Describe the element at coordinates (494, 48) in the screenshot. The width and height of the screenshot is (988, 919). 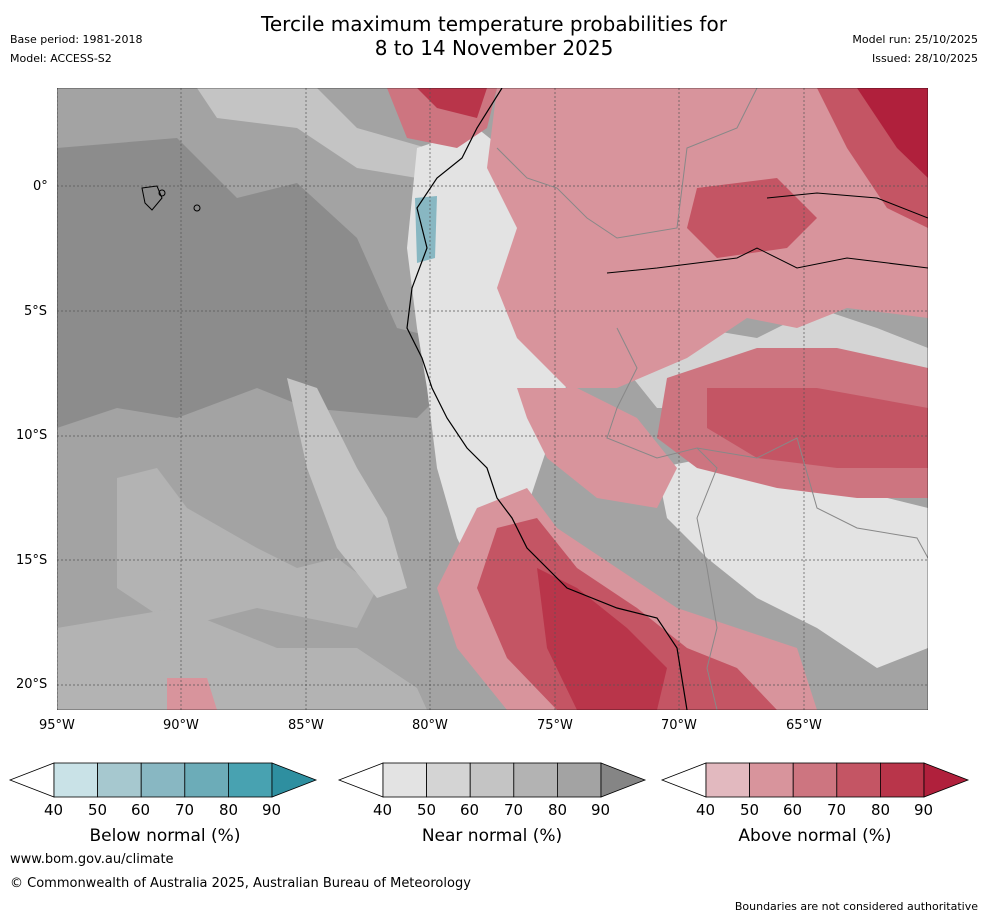
I see `title-line-2: 8 to 14 November 2025` at that location.